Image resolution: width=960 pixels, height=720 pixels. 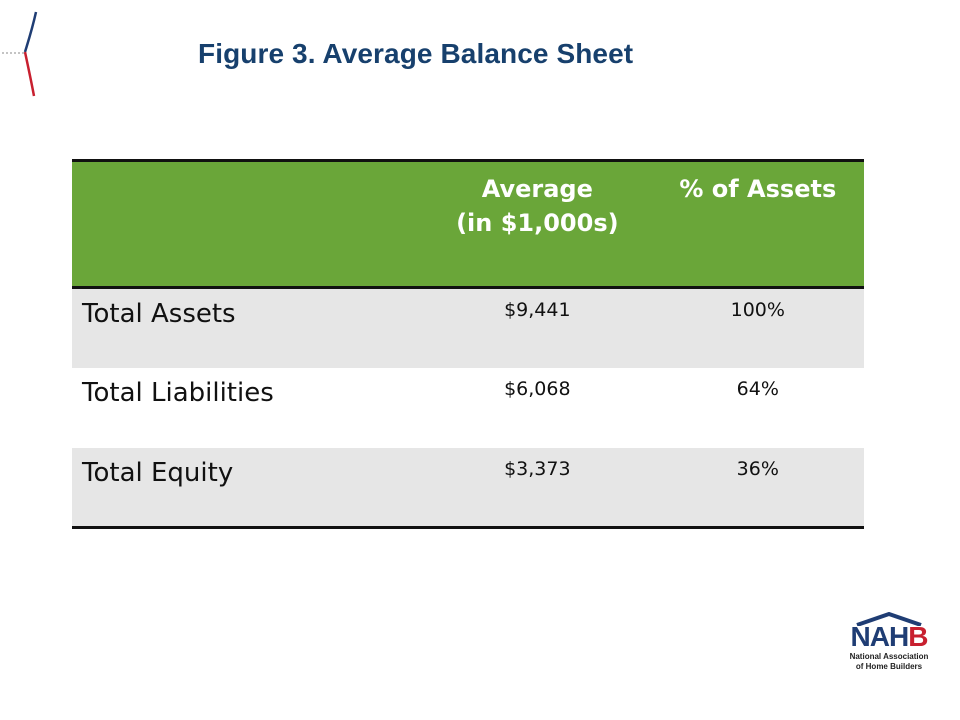 What do you see at coordinates (889, 656) in the screenshot?
I see `logo-subtitle-line1: National Association` at bounding box center [889, 656].